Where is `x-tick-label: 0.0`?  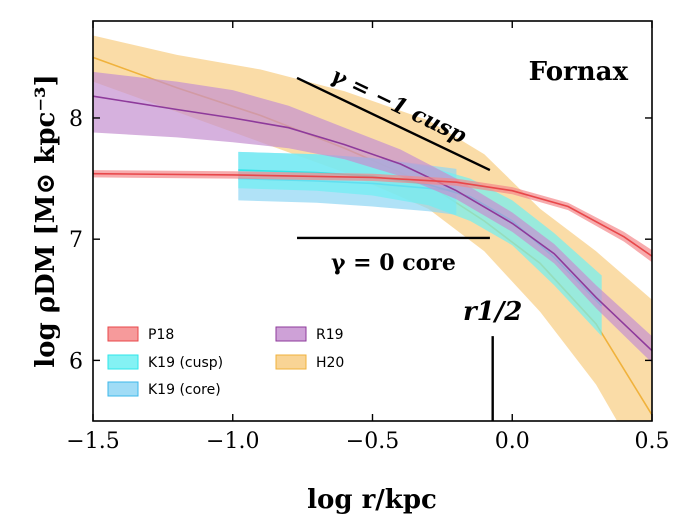 x-tick-label: 0.0 is located at coordinates (512, 441).